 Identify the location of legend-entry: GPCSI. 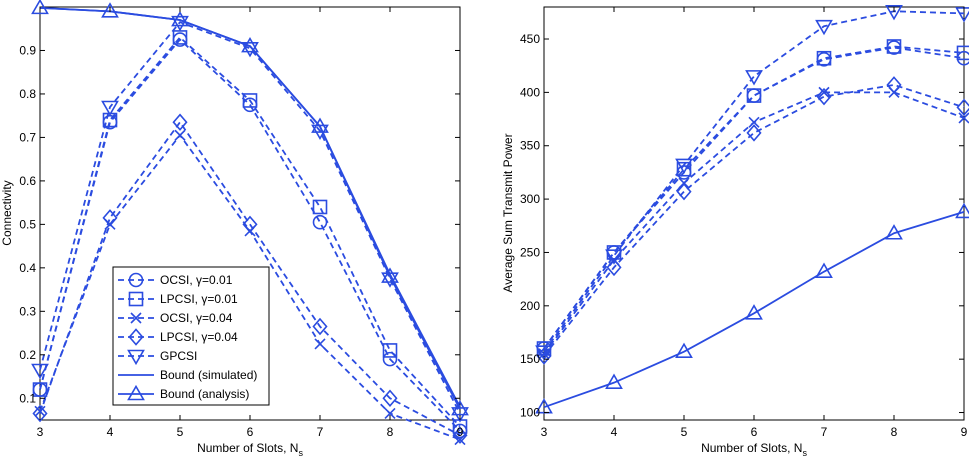
(157, 357).